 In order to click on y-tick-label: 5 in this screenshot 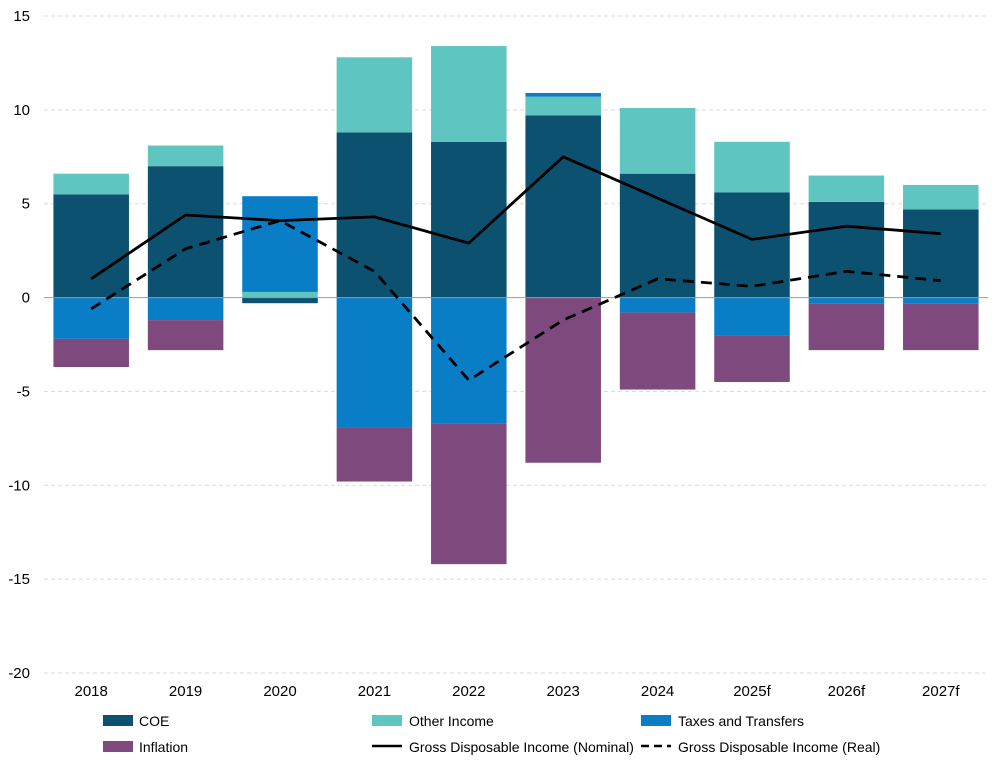, I will do `click(26, 204)`.